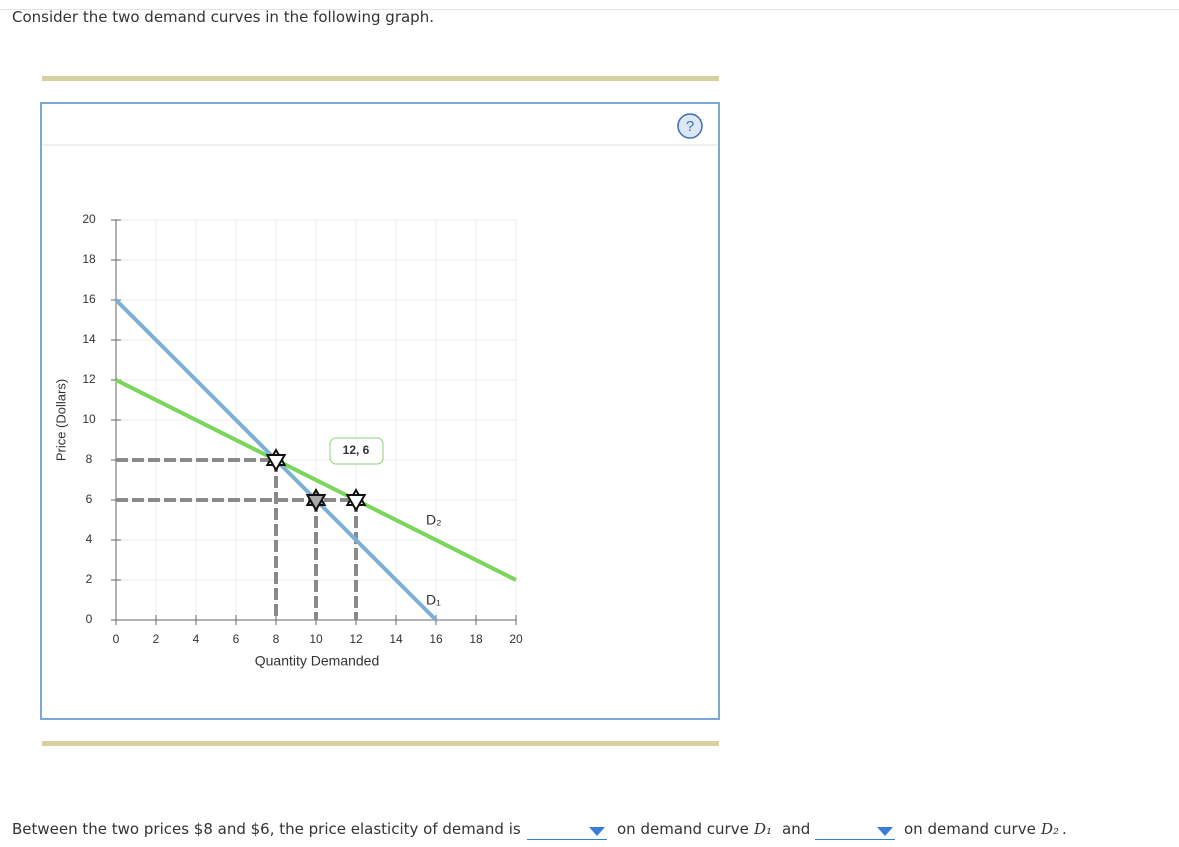 Image resolution: width=1179 pixels, height=847 pixels. What do you see at coordinates (89, 499) in the screenshot?
I see `y-tick-label: 6` at bounding box center [89, 499].